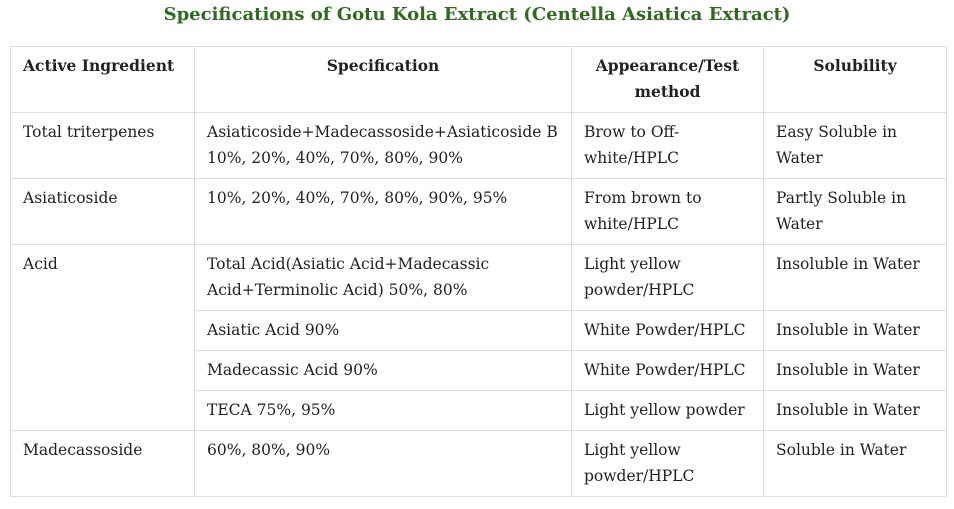  What do you see at coordinates (102, 337) in the screenshot?
I see `ingredient-cell: Acid` at bounding box center [102, 337].